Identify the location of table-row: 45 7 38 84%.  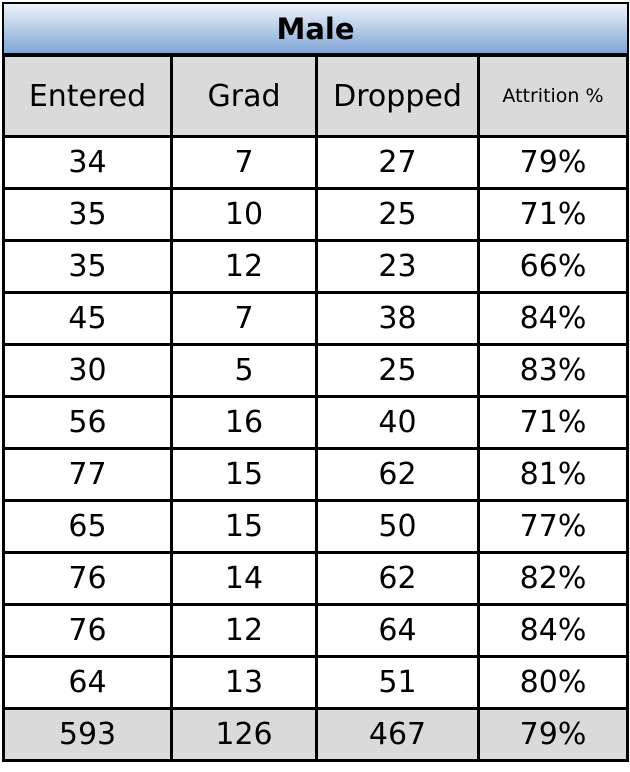
(315, 318).